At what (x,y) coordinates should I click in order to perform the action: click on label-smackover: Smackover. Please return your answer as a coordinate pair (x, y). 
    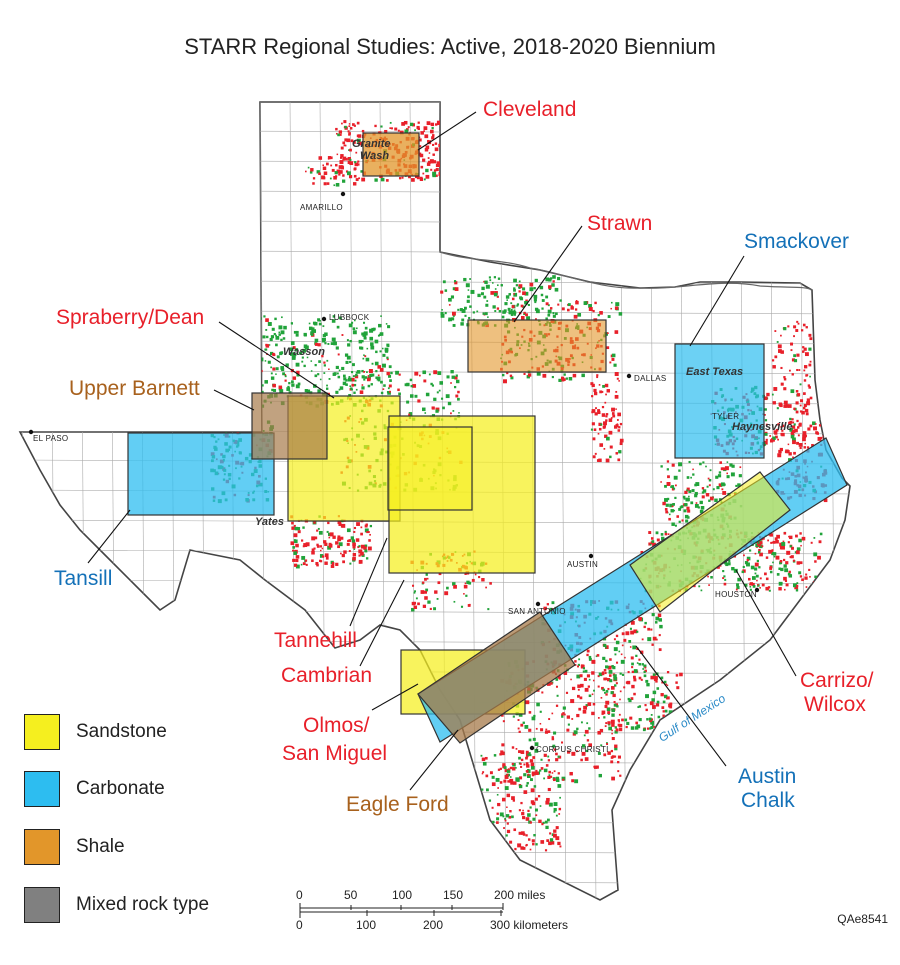
    Looking at the image, I should click on (797, 241).